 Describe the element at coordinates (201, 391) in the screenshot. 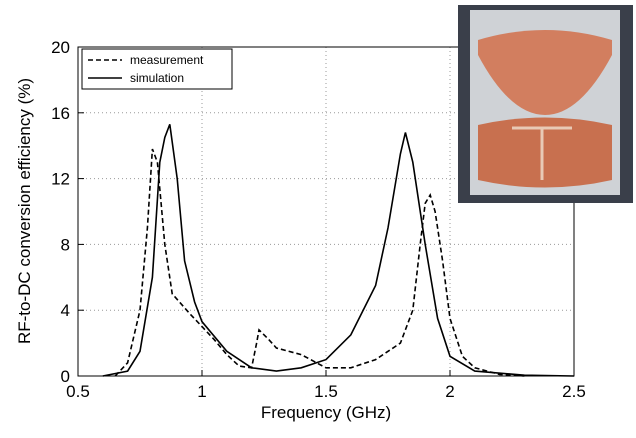

I see `x-tick-label: 1` at that location.